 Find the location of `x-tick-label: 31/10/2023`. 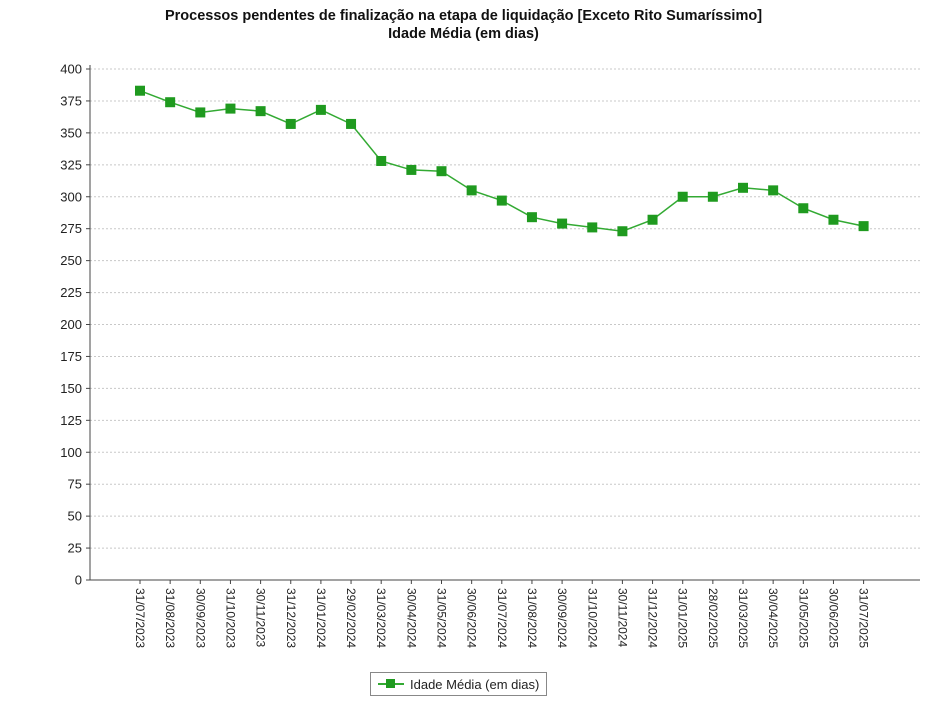

x-tick-label: 31/10/2023 is located at coordinates (230, 618).